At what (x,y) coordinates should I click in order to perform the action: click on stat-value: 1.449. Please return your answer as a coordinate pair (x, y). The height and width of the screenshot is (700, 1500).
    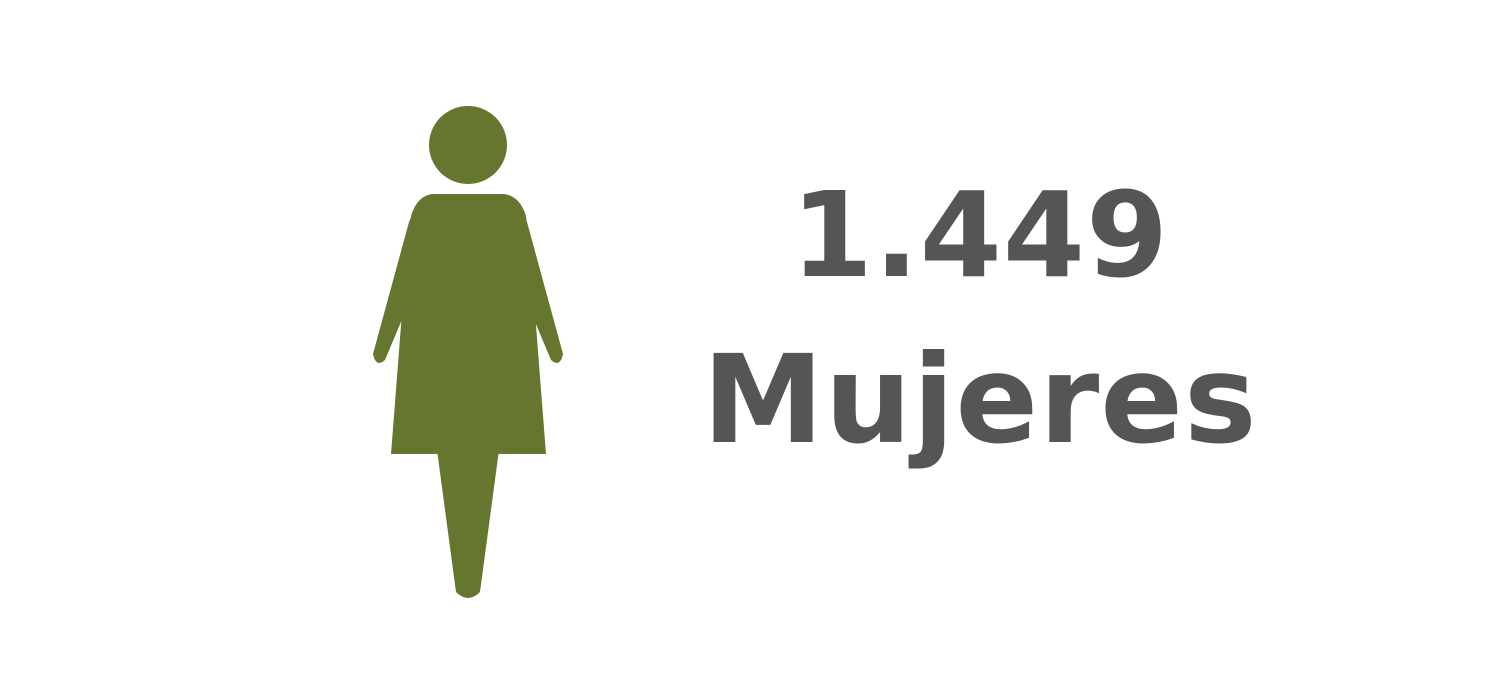
    Looking at the image, I should click on (980, 235).